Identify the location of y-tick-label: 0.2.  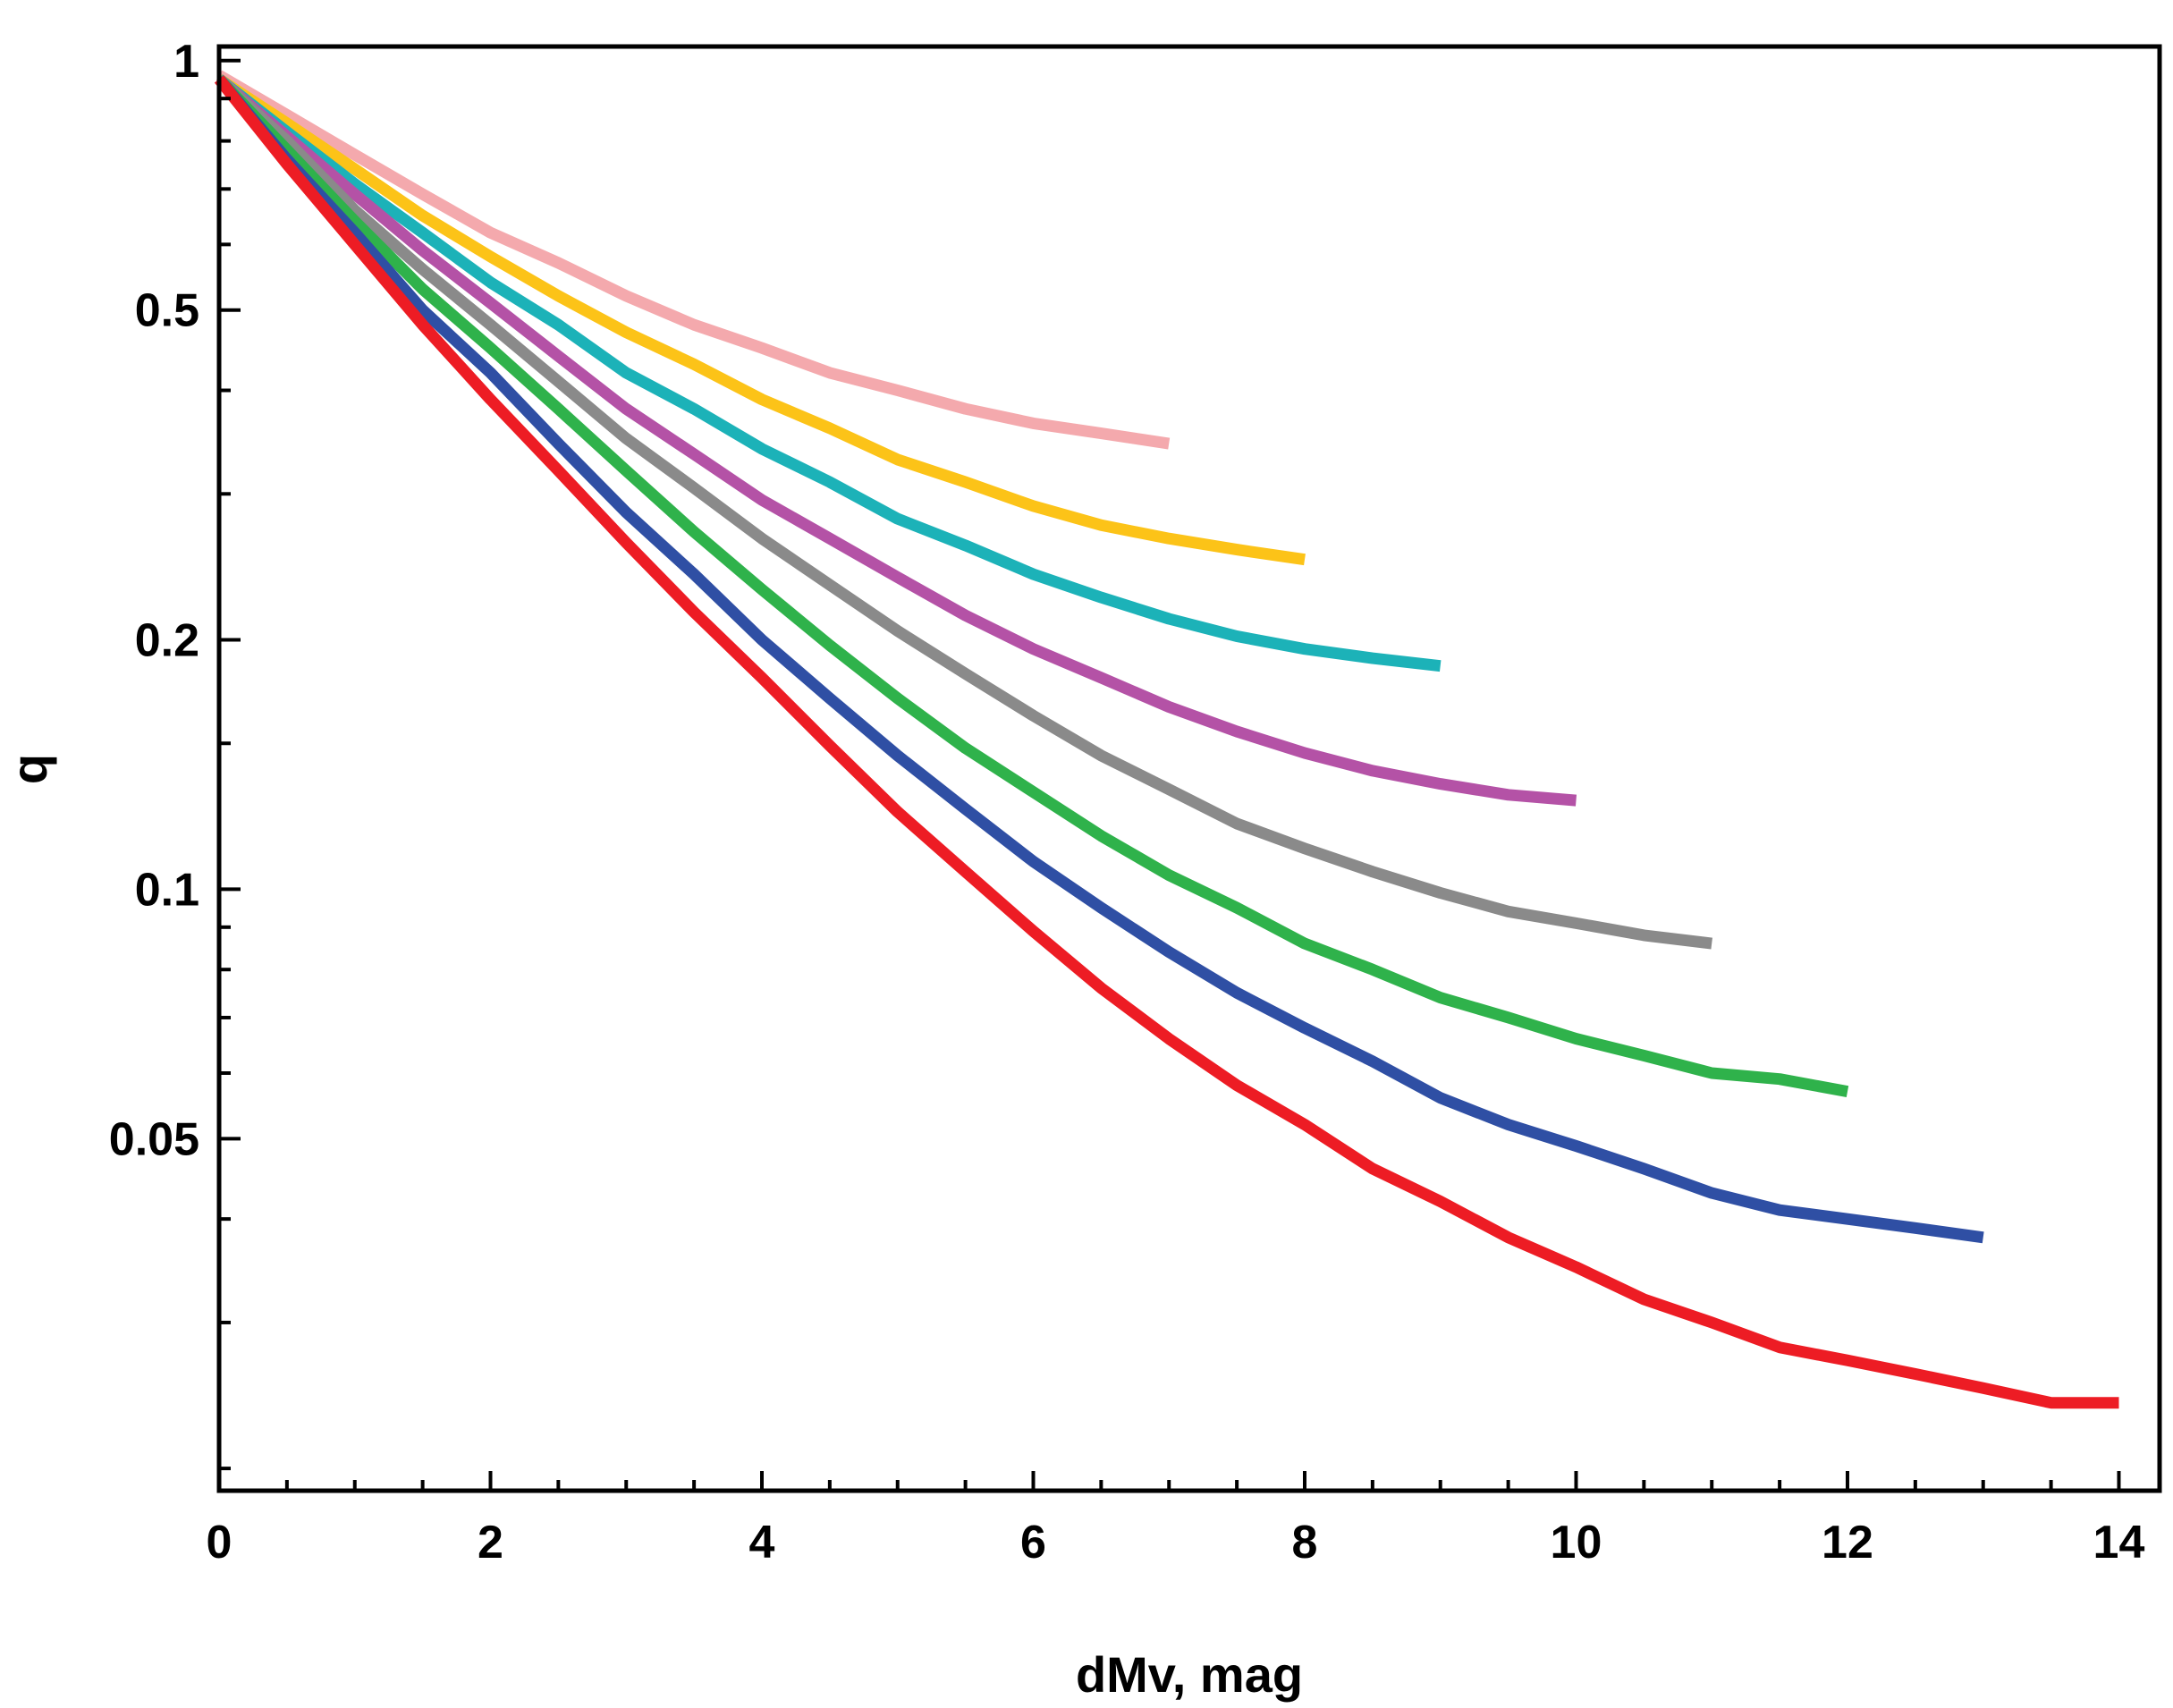
(167, 640).